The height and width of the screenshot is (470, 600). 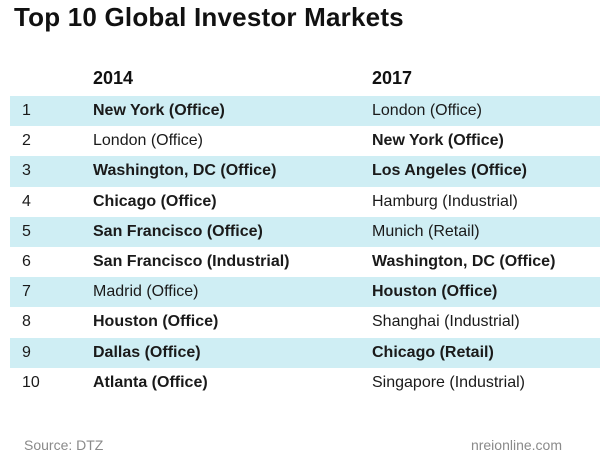 I want to click on column-header-2017: 2017, so click(x=392, y=78).